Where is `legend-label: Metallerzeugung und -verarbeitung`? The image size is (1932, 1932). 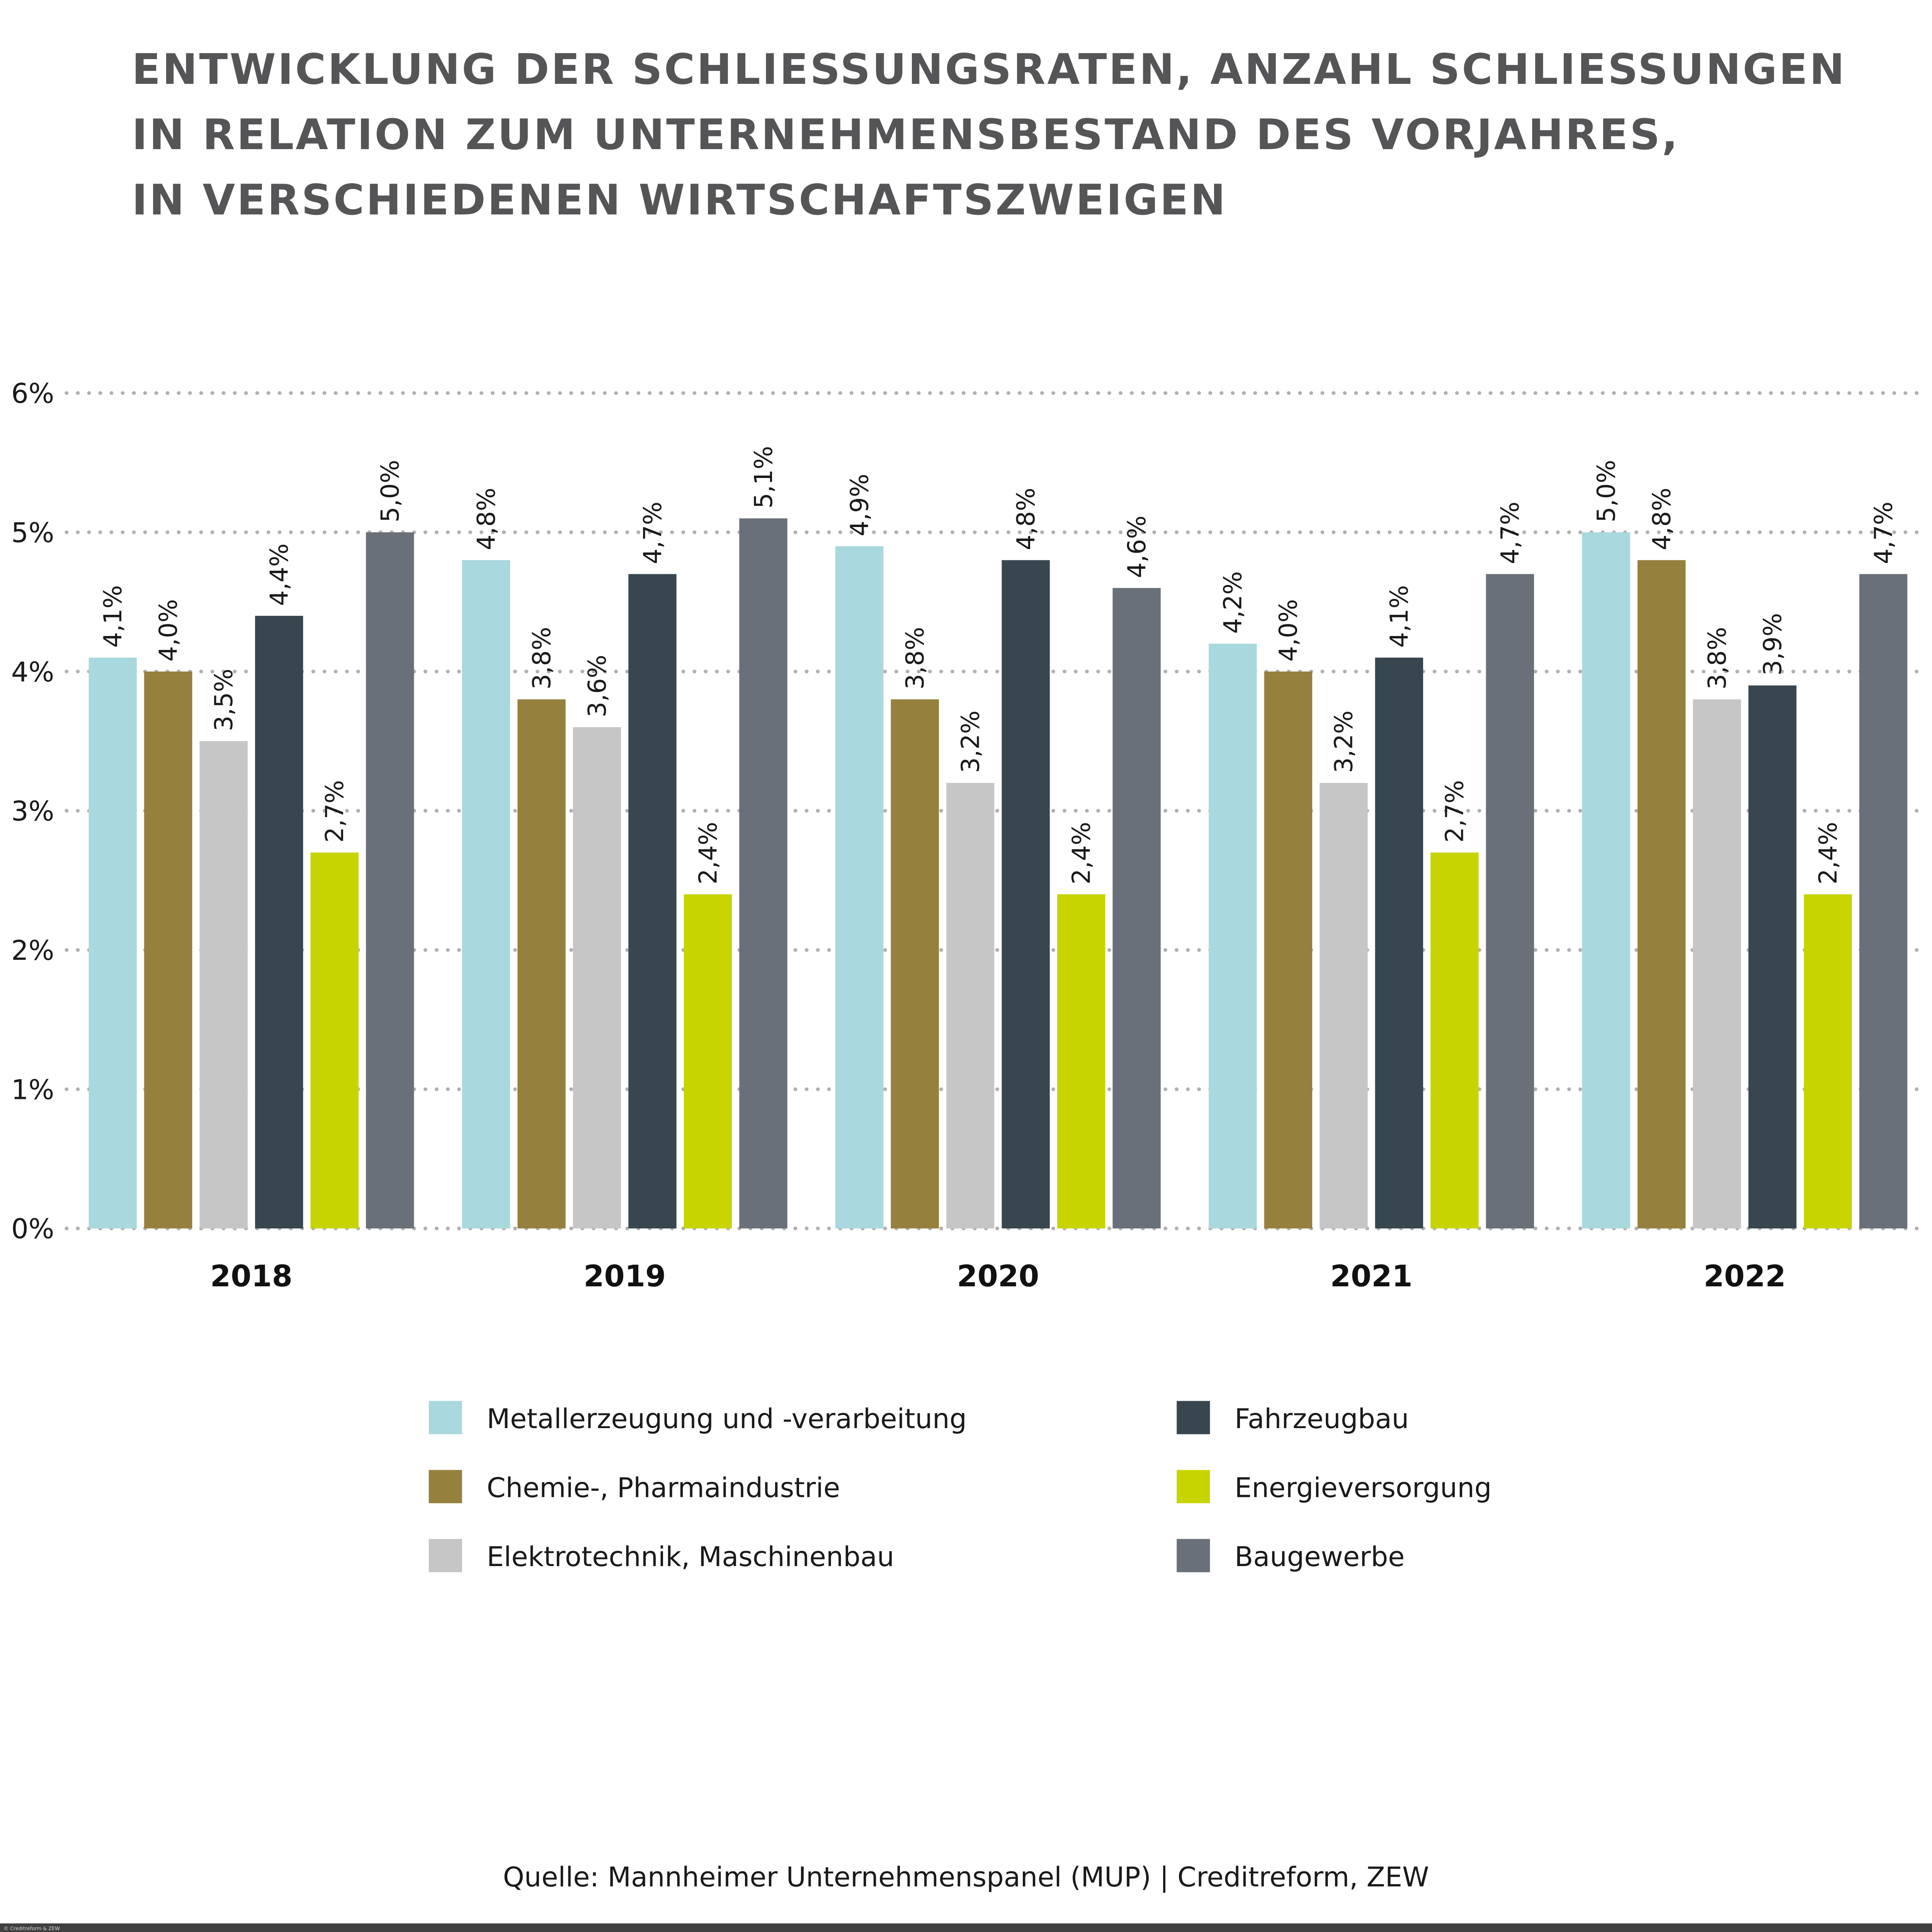
legend-label: Metallerzeugung und -verarbeitung is located at coordinates (727, 1419).